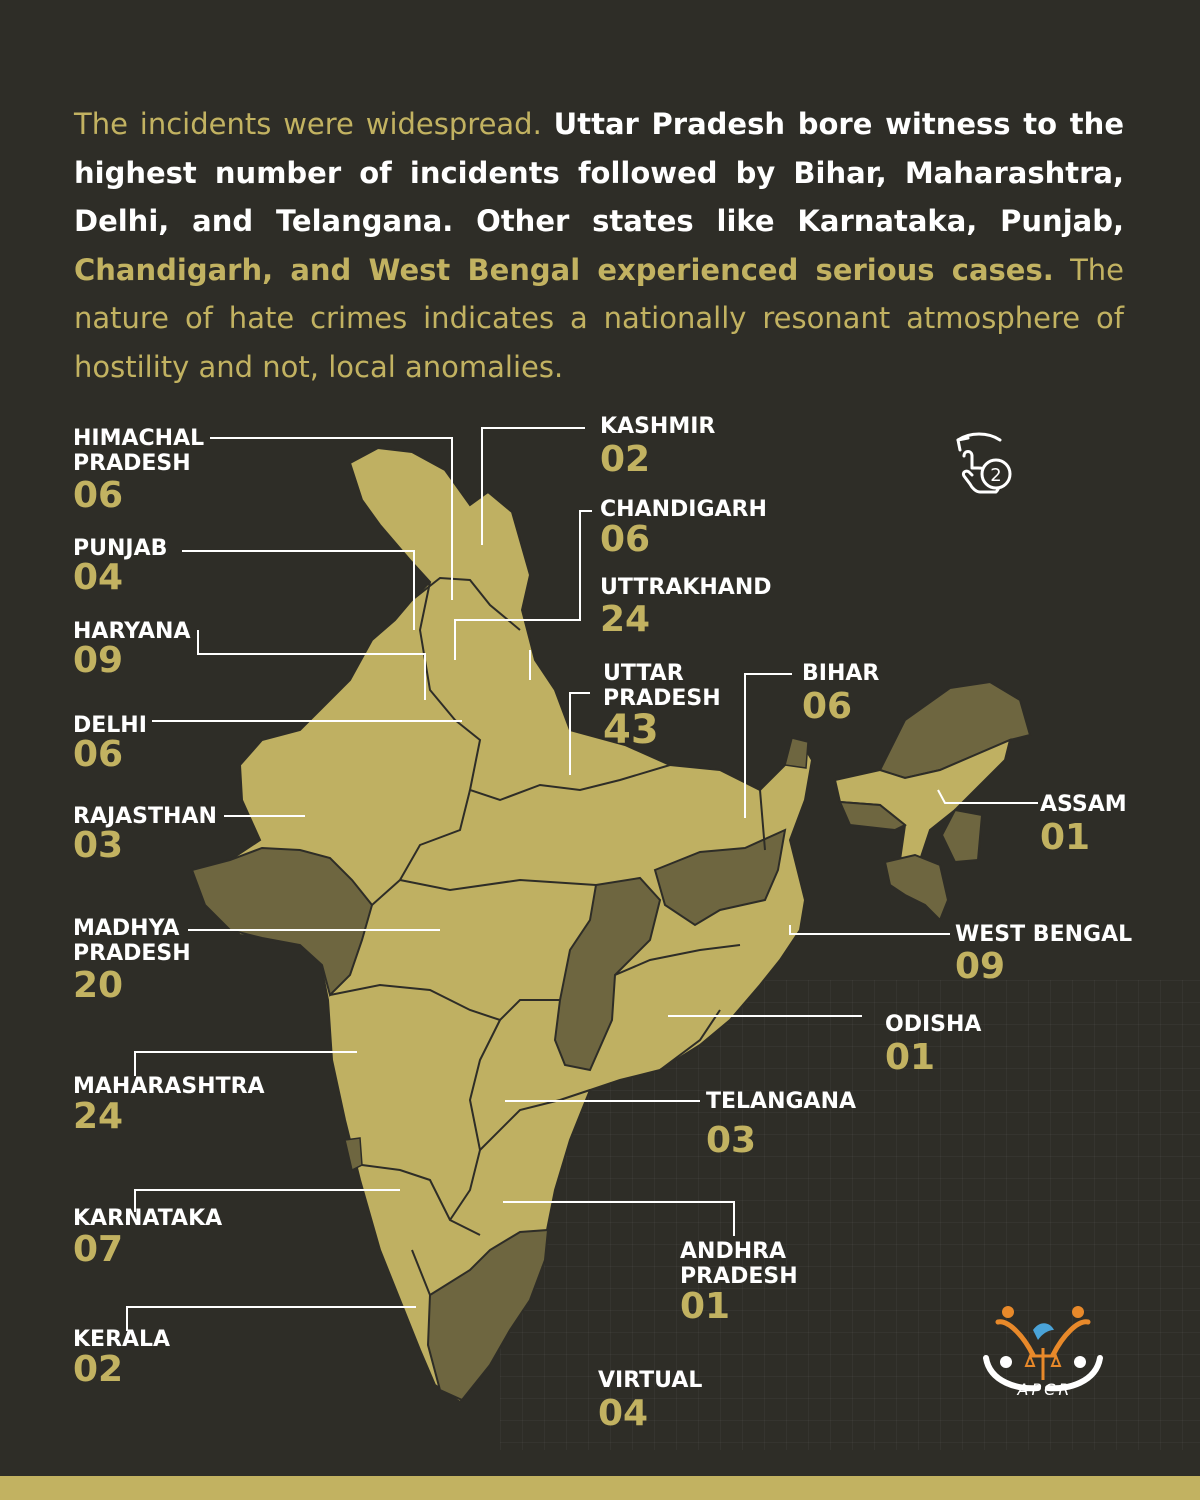  What do you see at coordinates (98, 1369) in the screenshot?
I see `region-count-kerala: 02` at bounding box center [98, 1369].